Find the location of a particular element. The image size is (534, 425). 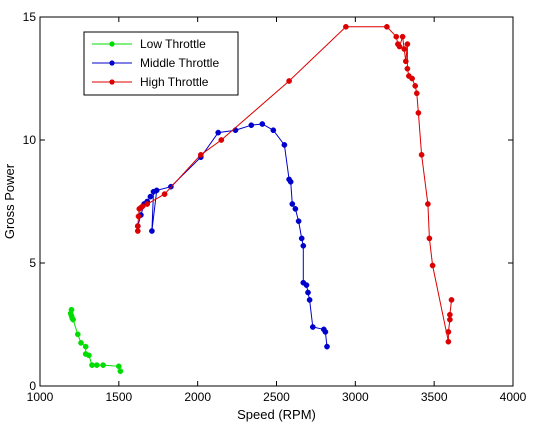

x-tick-label: 4000 is located at coordinates (513, 397).